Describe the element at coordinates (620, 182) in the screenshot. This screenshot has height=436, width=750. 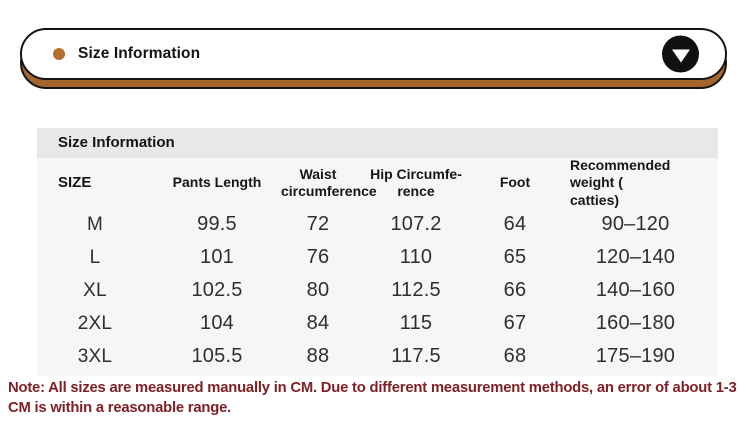
I see `column-header-weight: Recommended weight ( catties)` at that location.